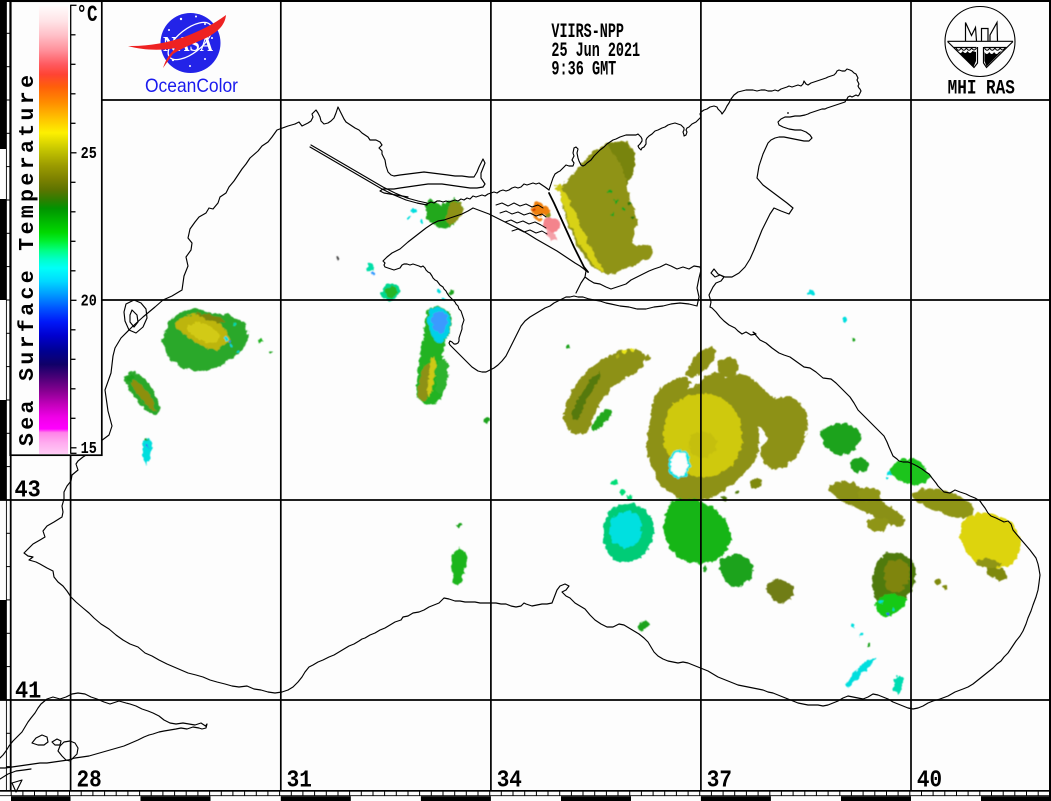 This screenshot has height=801, width=1051. What do you see at coordinates (89, 448) in the screenshot?
I see `svg-text: 15` at bounding box center [89, 448].